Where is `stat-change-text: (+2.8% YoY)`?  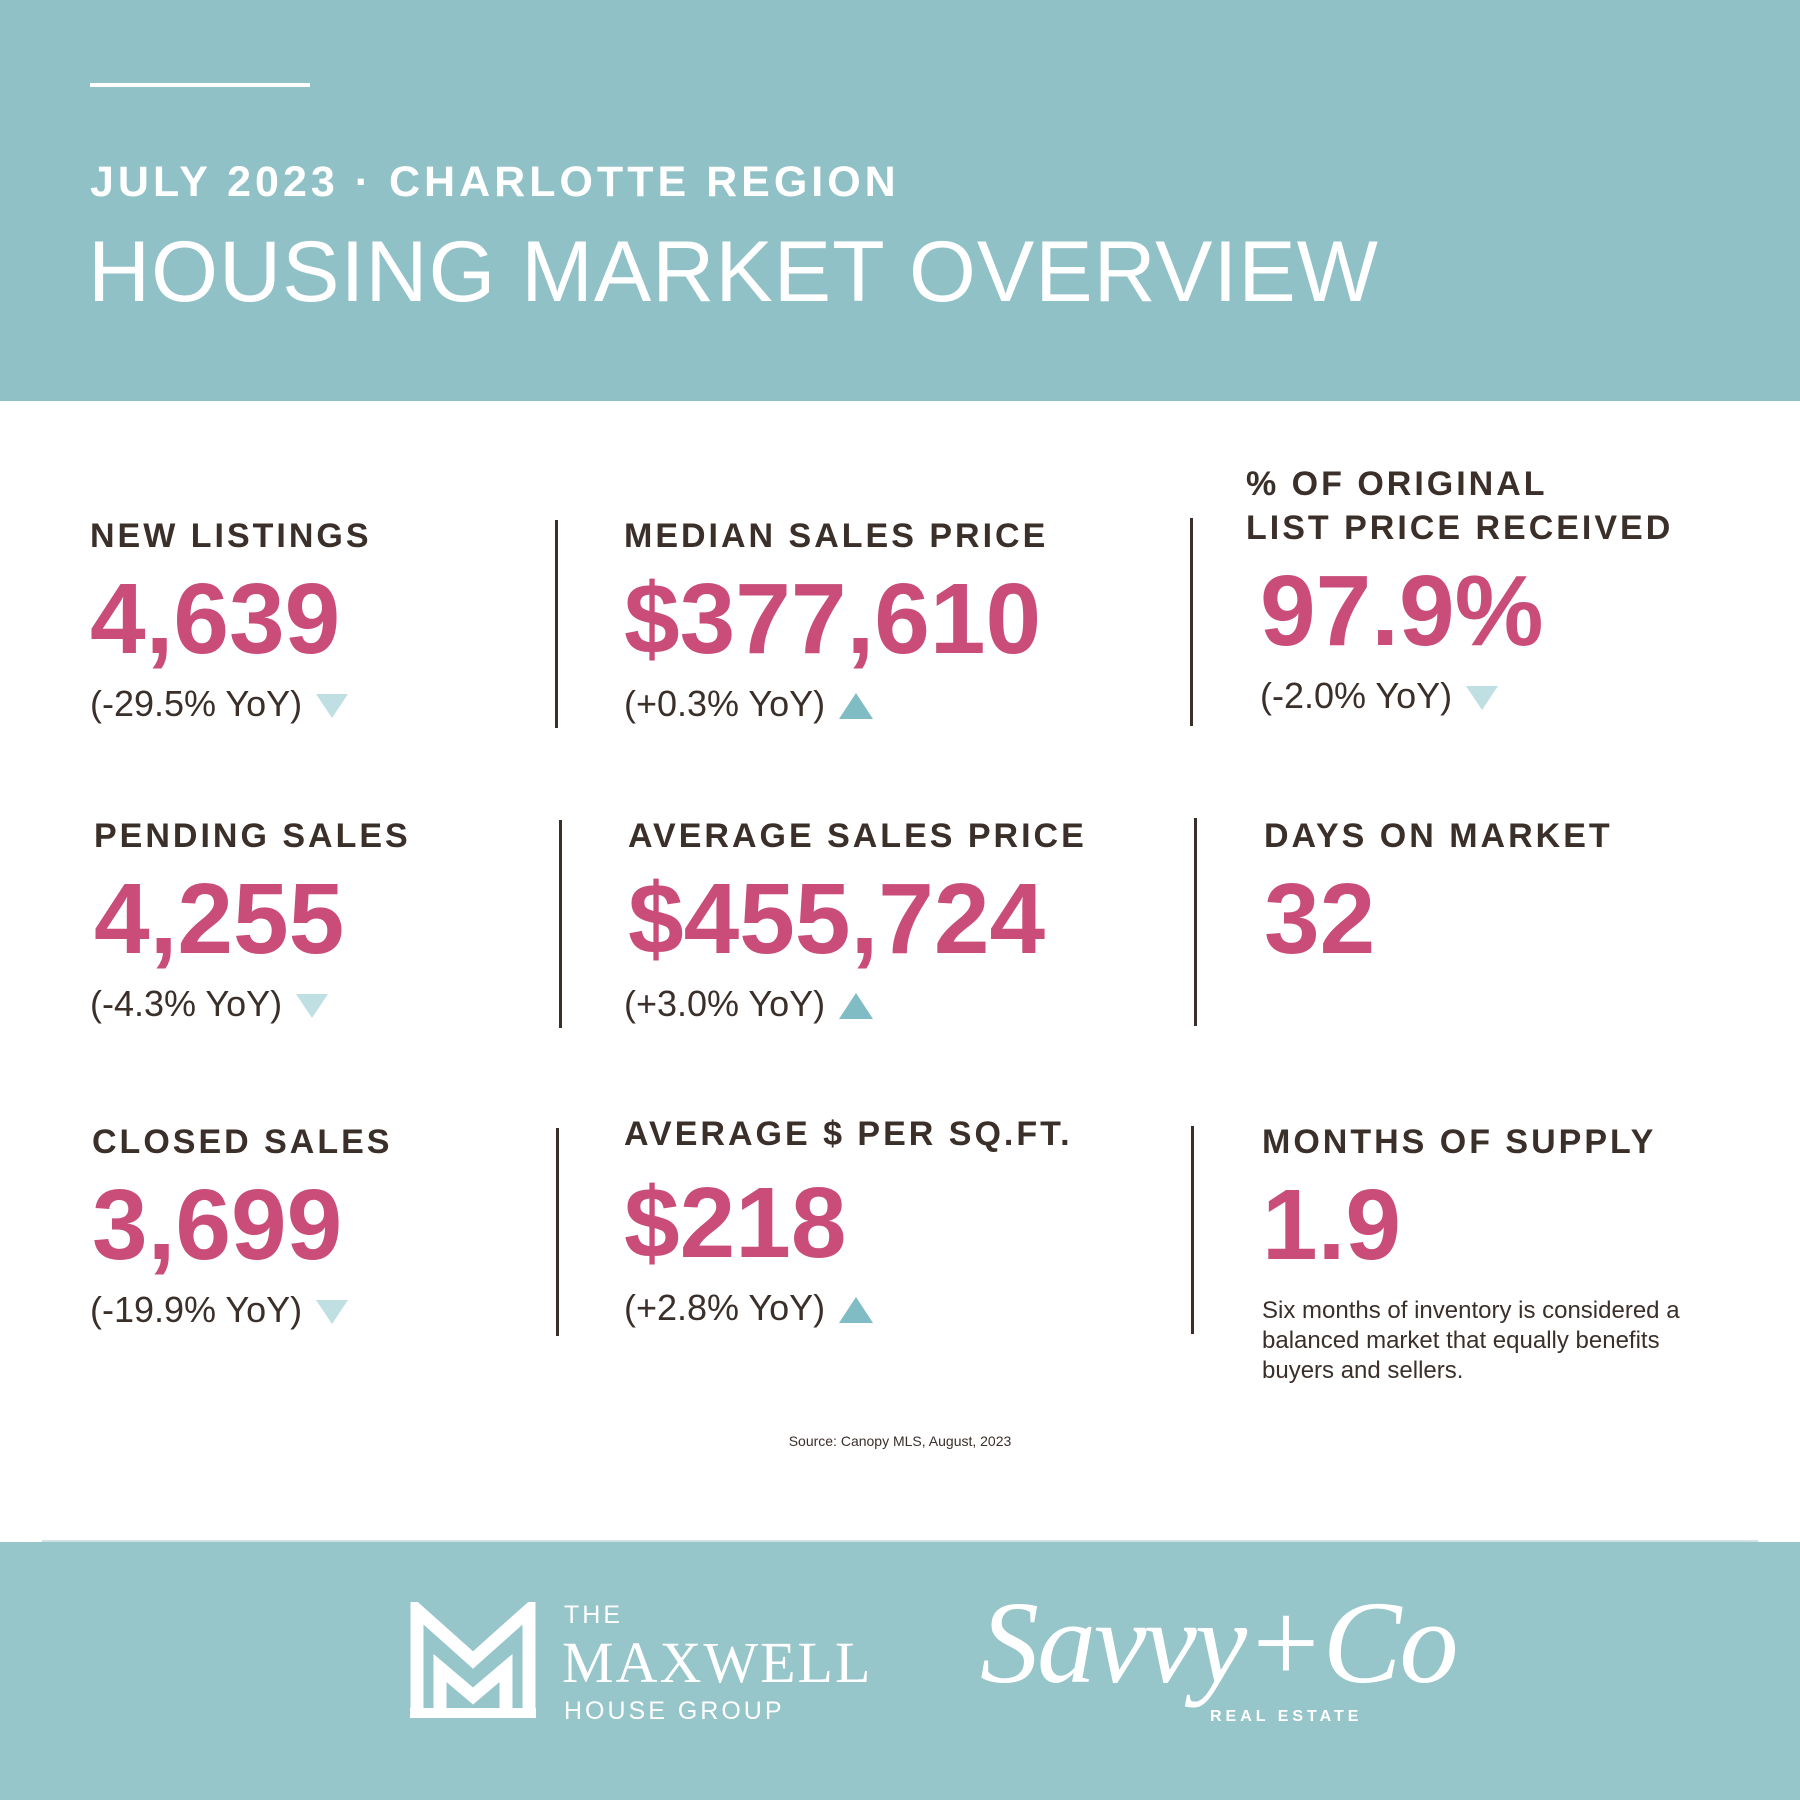
stat-change-text: (+2.8% YoY) is located at coordinates (725, 1307).